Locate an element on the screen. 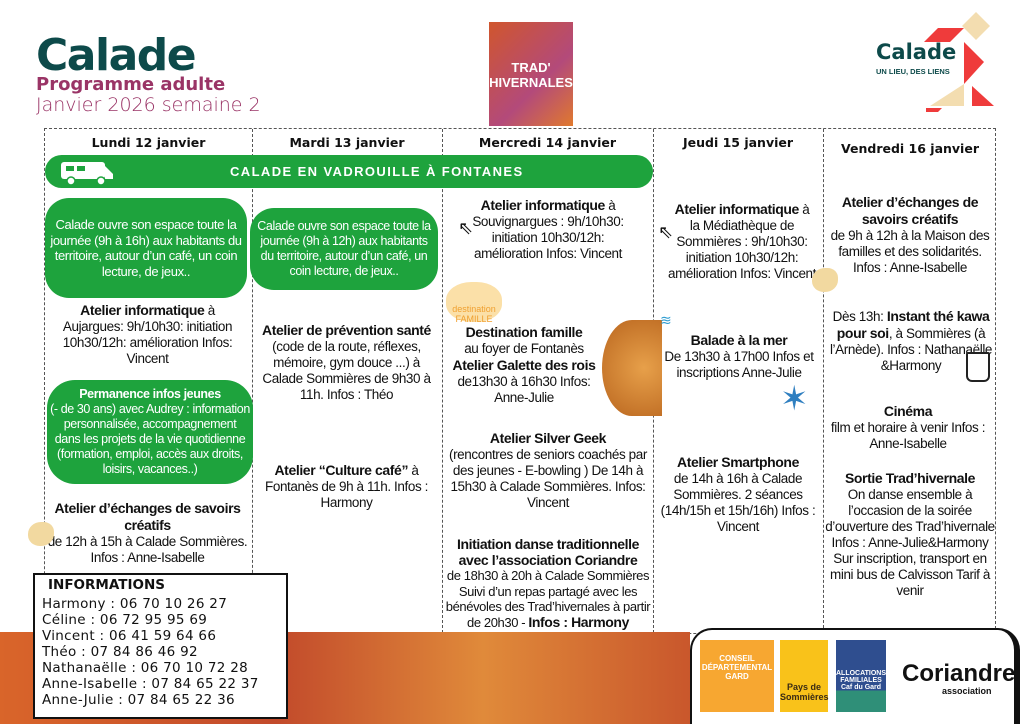 The width and height of the screenshot is (1024, 724). day-header-thursday: Jeudi 15 janvier is located at coordinates (738, 142).